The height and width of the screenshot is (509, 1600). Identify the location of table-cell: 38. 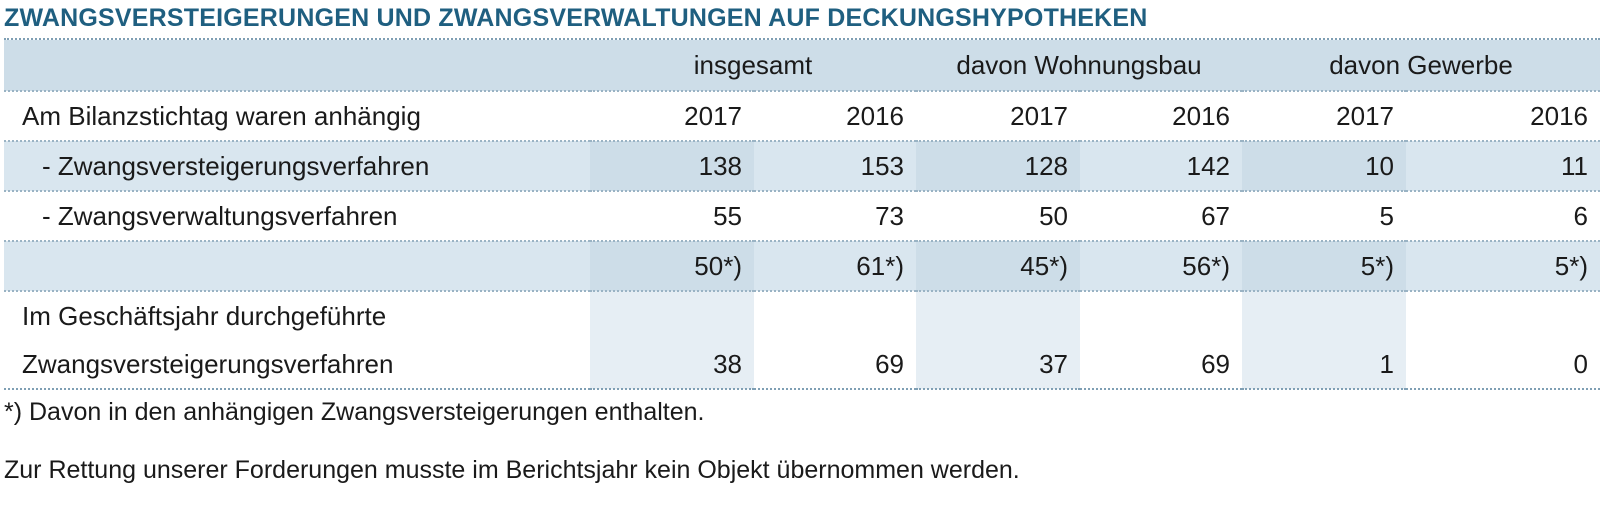
(672, 340).